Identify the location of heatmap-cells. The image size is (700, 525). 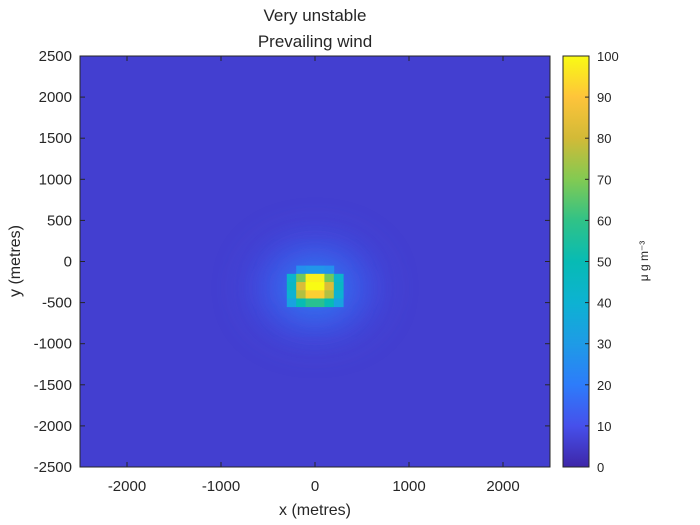
(315, 286).